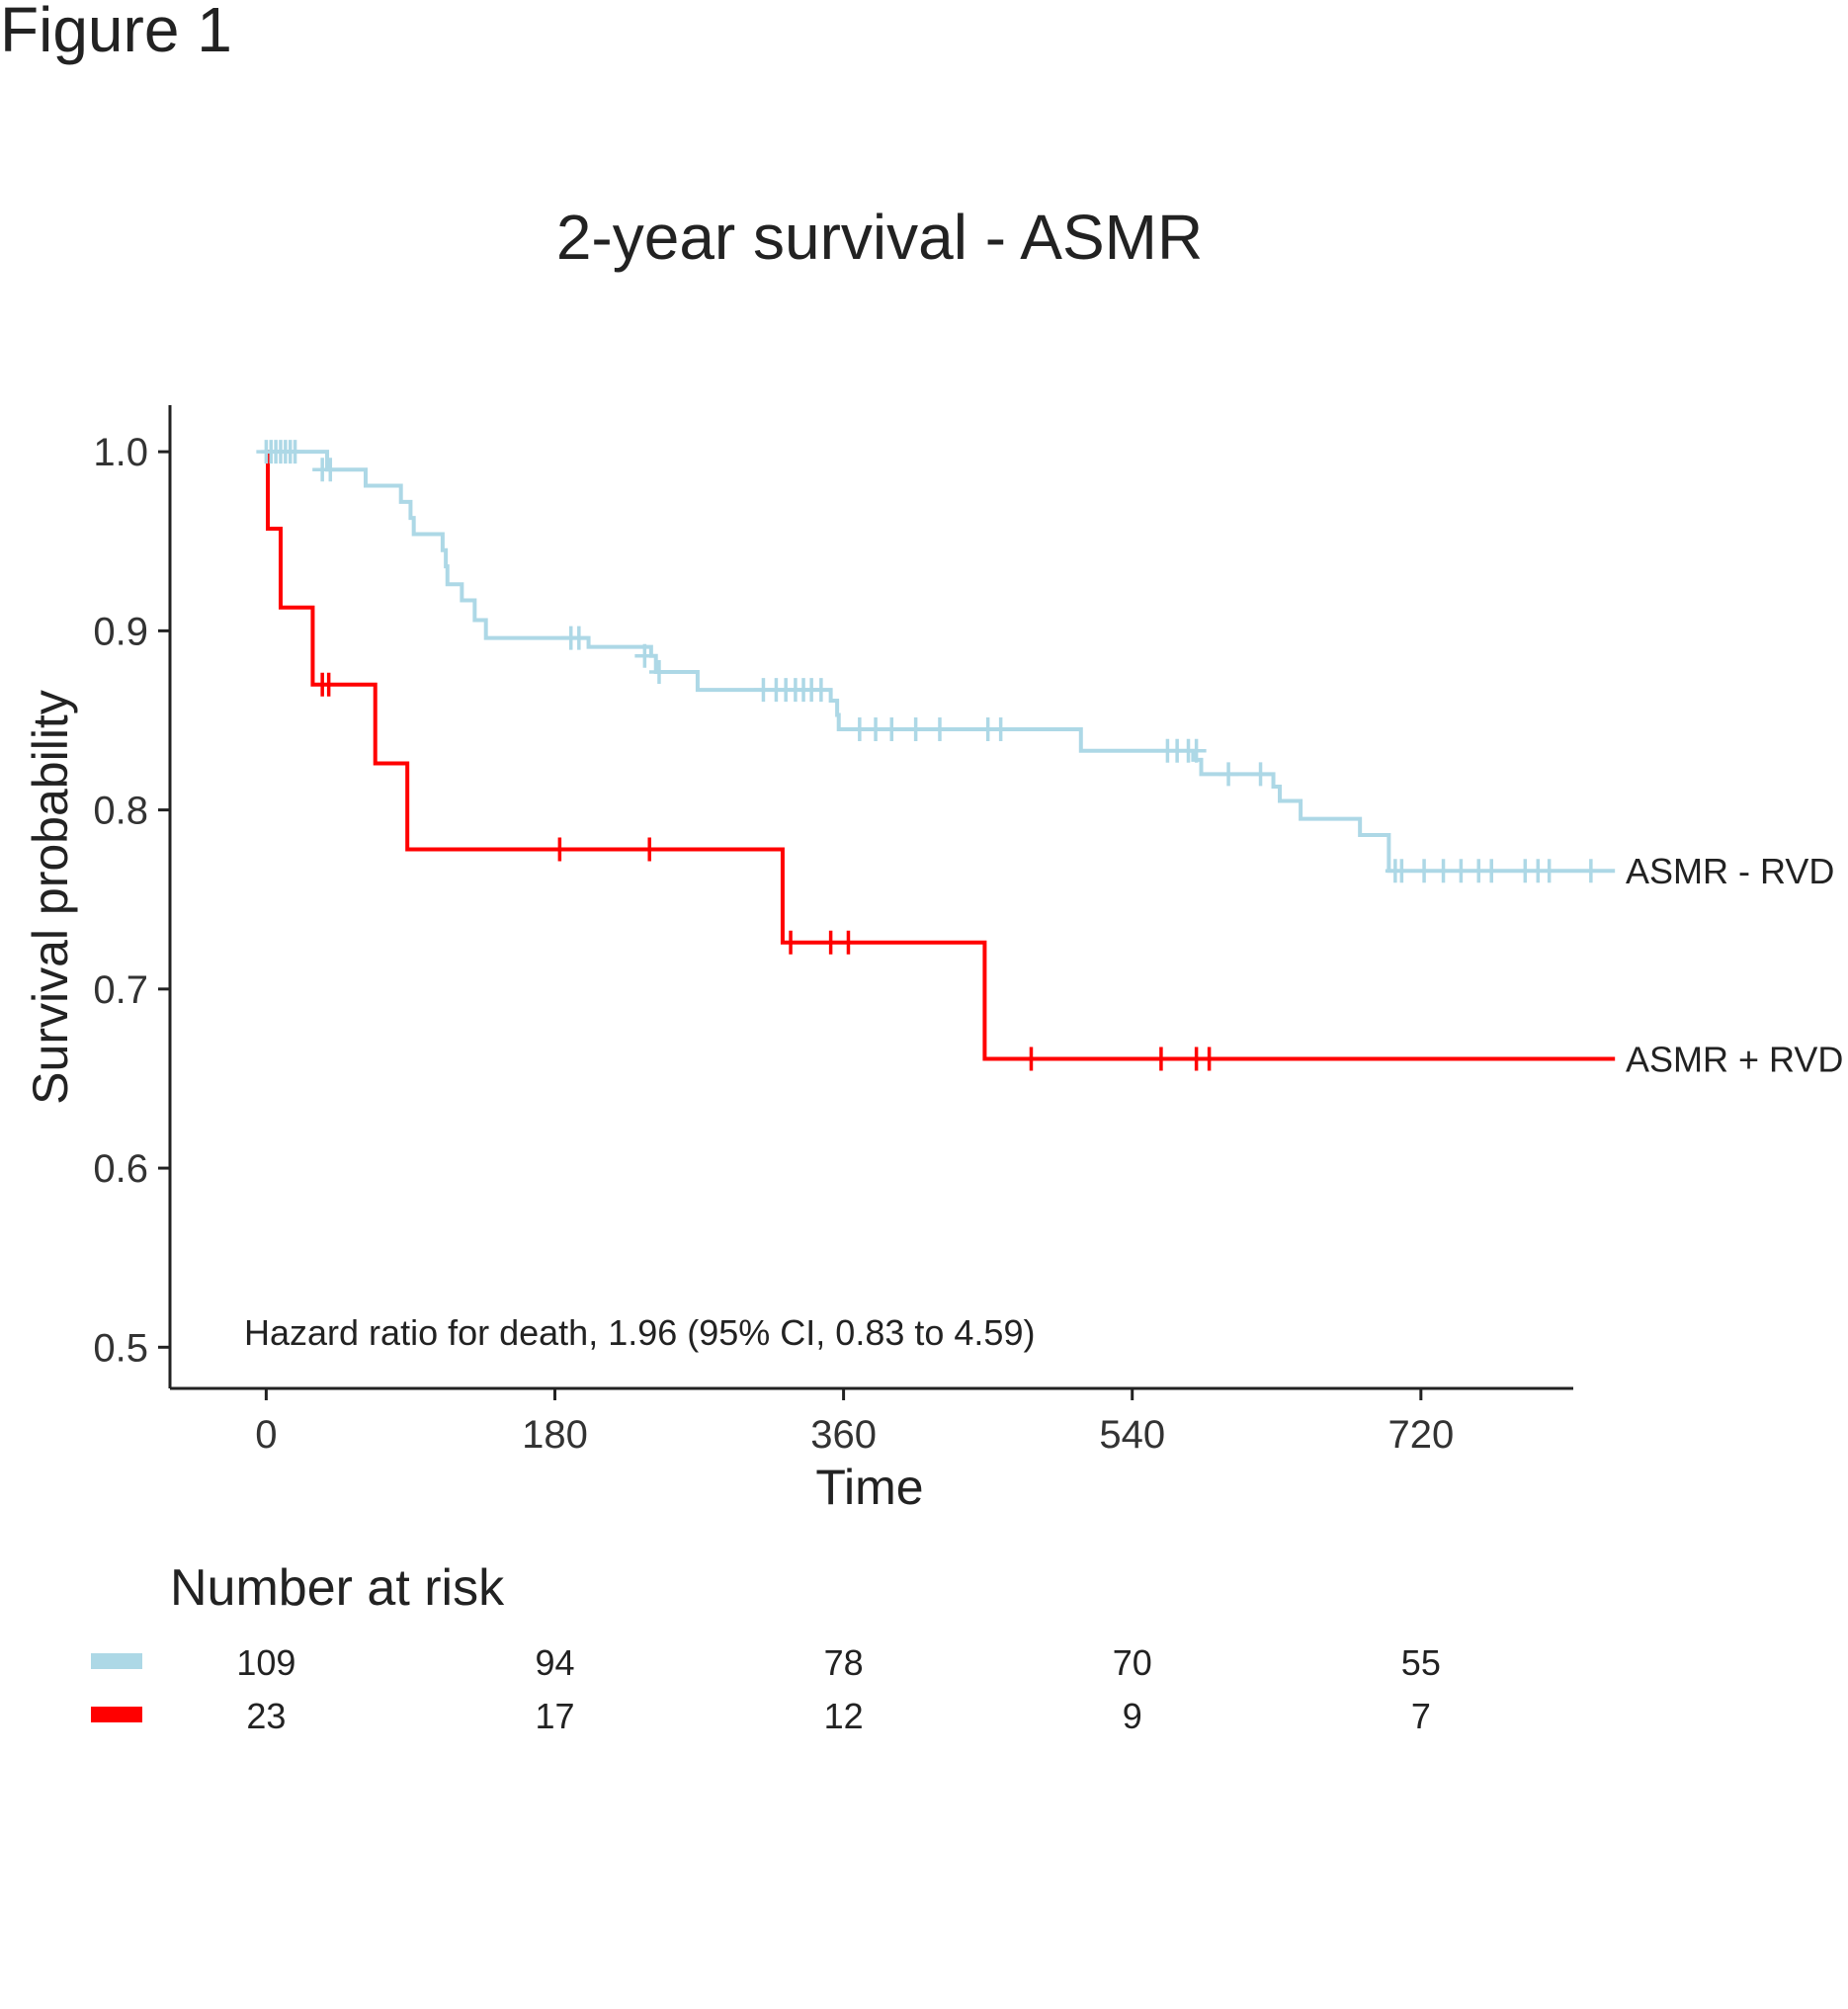  Describe the element at coordinates (131, 900) in the screenshot. I see `y-ticks: 0.5 0.6 0.7 0.8 0.9 1.0` at that location.